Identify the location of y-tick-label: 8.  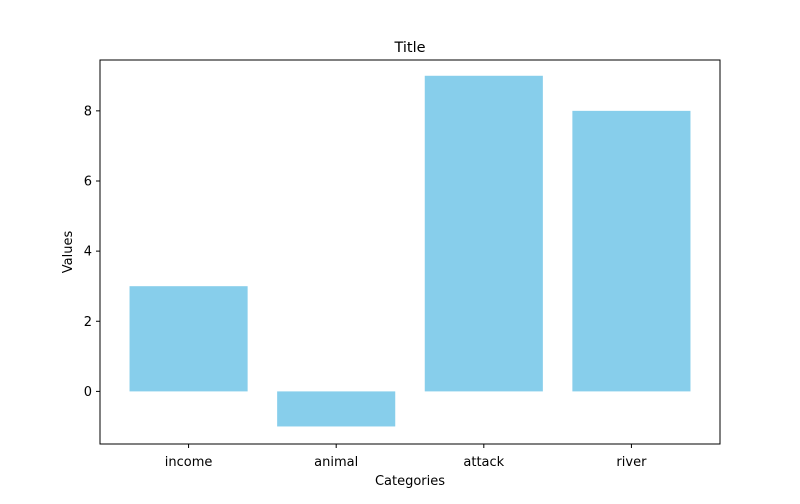
(88, 111).